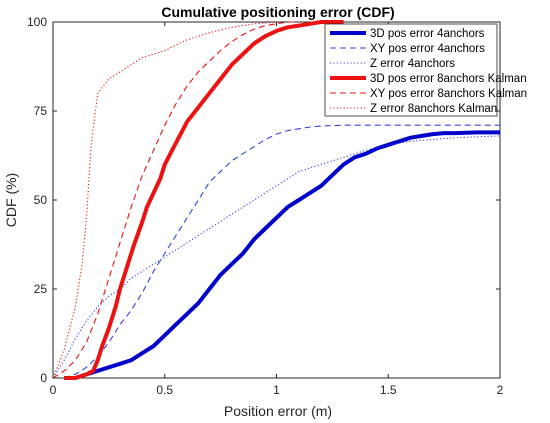  What do you see at coordinates (278, 411) in the screenshot?
I see `x-axis-label: Position error (m)` at bounding box center [278, 411].